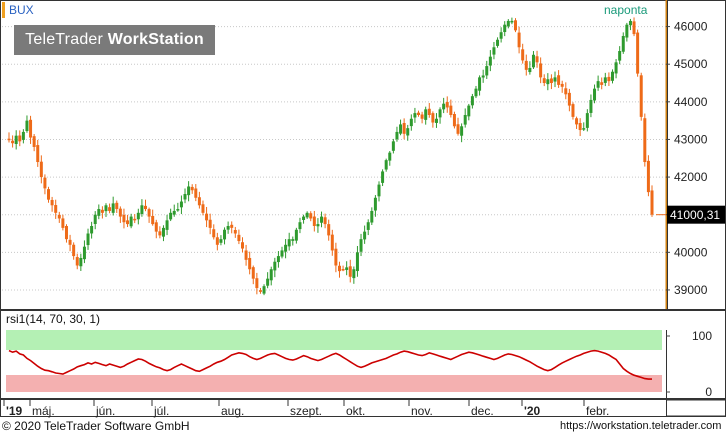 This screenshot has width=726, height=440. Describe the element at coordinates (334, 340) in the screenshot. I see `rsi-overbought-zone` at that location.